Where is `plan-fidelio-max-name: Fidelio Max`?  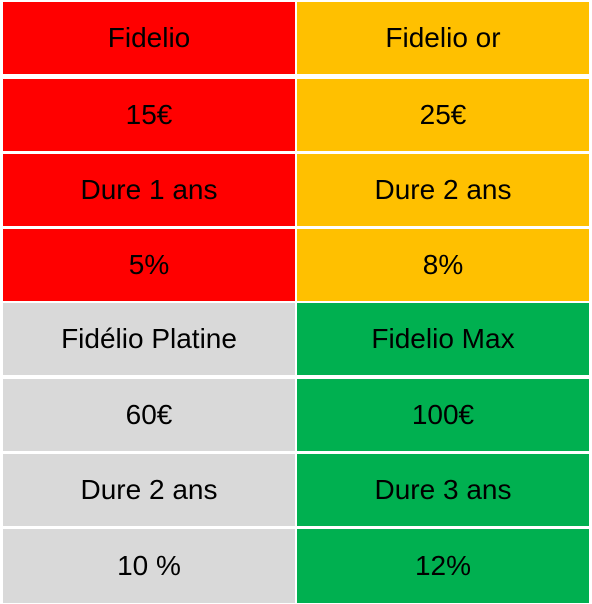 plan-fidelio-max-name: Fidelio Max is located at coordinates (443, 339).